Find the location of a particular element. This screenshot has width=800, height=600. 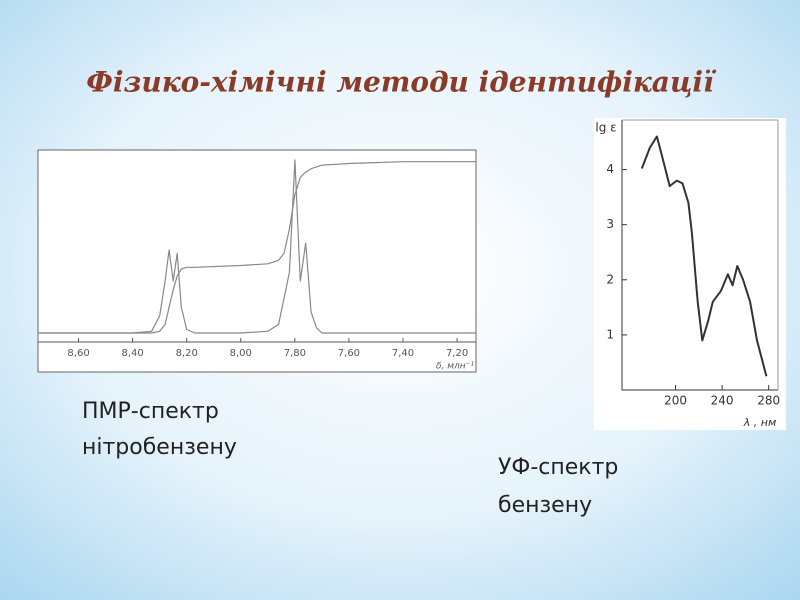

caption: нітробензену is located at coordinates (159, 447).